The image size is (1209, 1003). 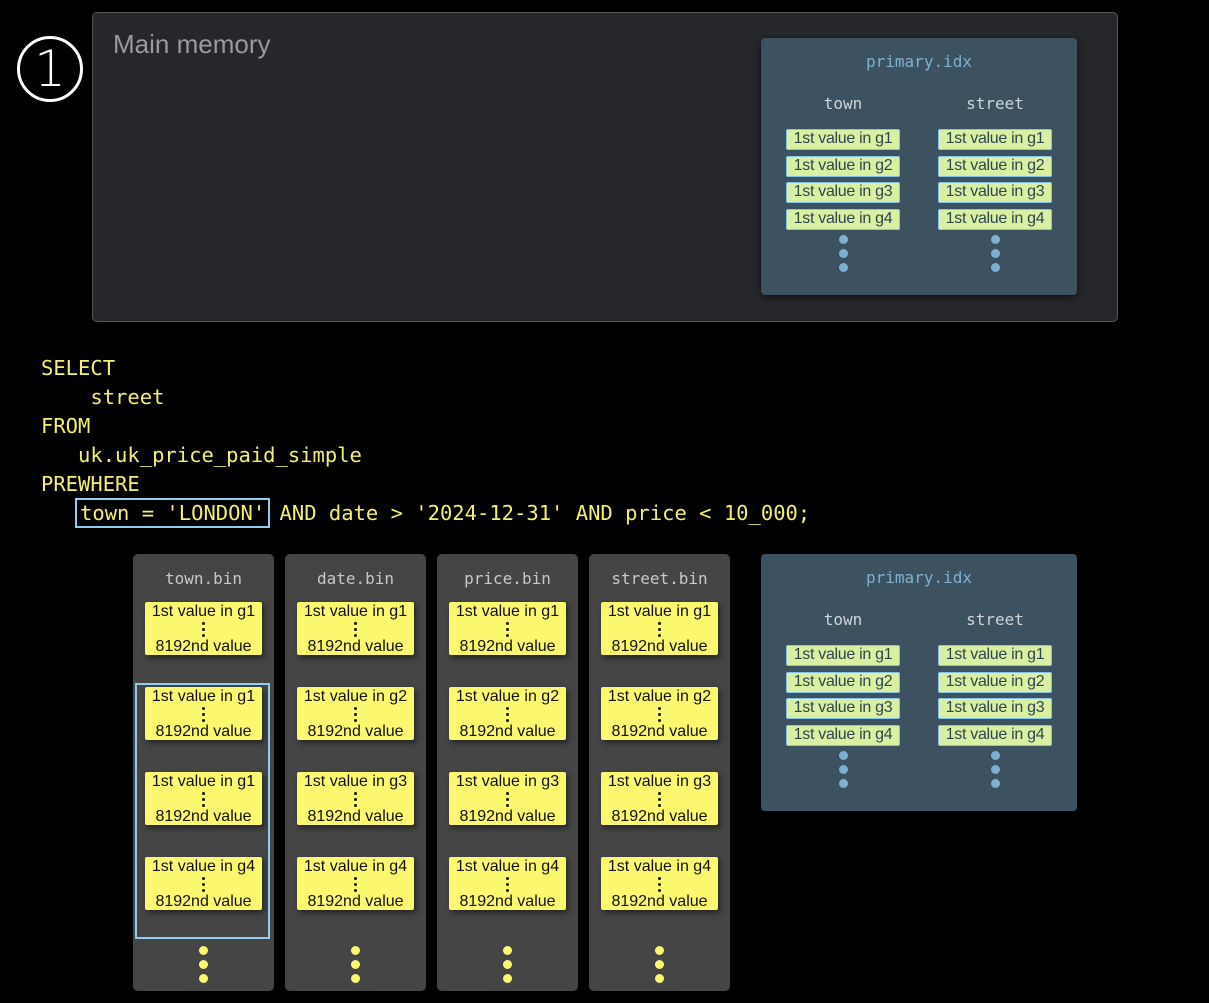 I want to click on sql-line: FROM, so click(x=66, y=426).